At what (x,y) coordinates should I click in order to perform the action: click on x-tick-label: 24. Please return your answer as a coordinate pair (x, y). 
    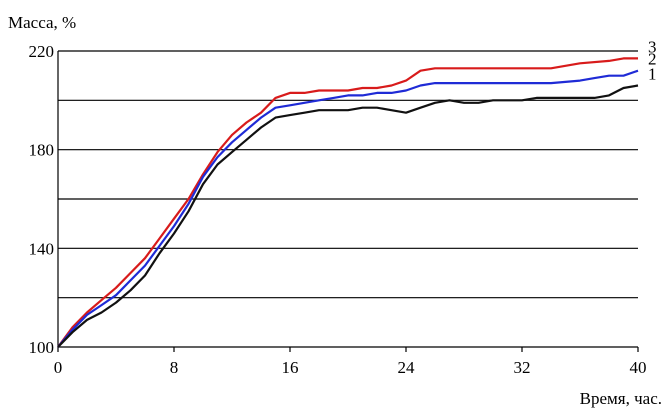
    Looking at the image, I should click on (407, 367).